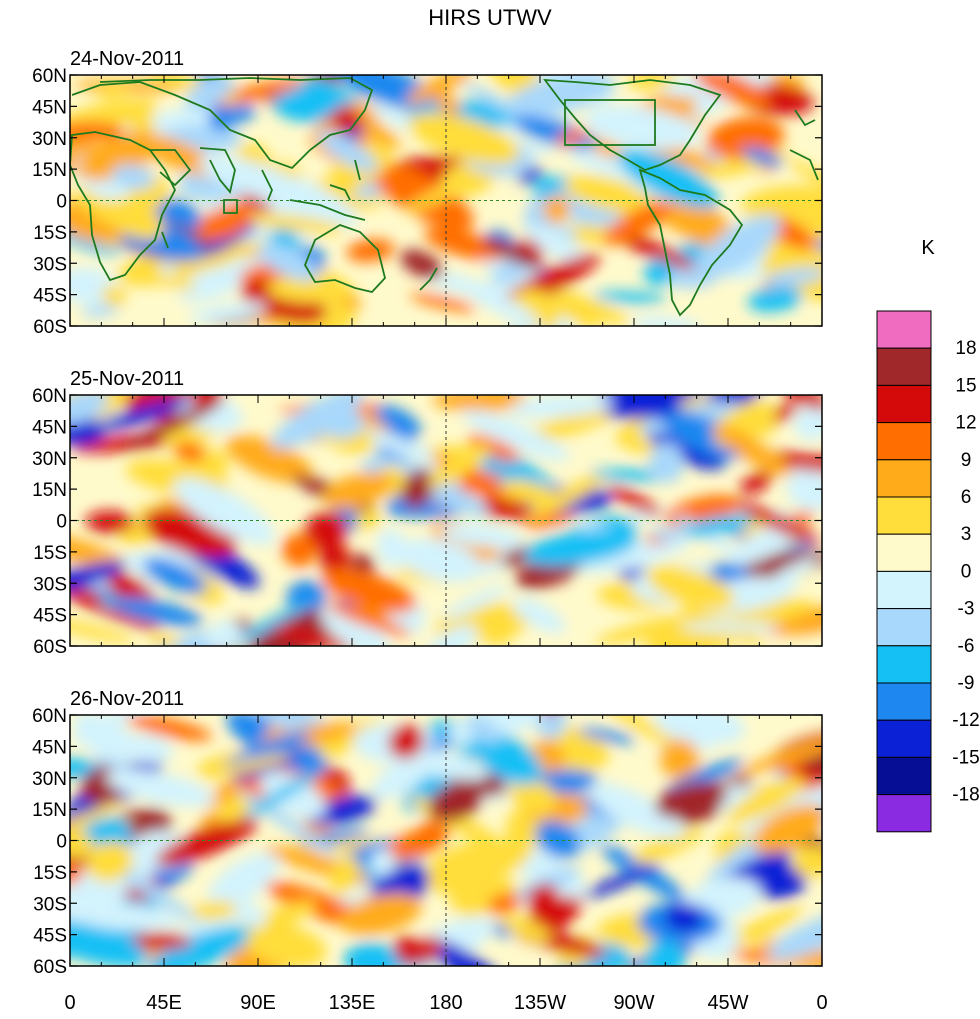 This screenshot has width=980, height=1019. Describe the element at coordinates (965, 795) in the screenshot. I see `colorbar-label: -18` at that location.